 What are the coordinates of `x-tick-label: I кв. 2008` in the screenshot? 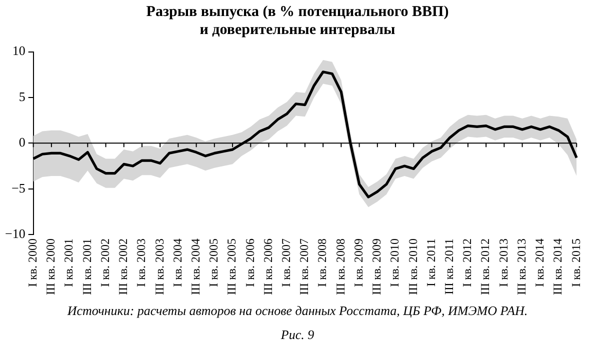 It's located at (322, 263).